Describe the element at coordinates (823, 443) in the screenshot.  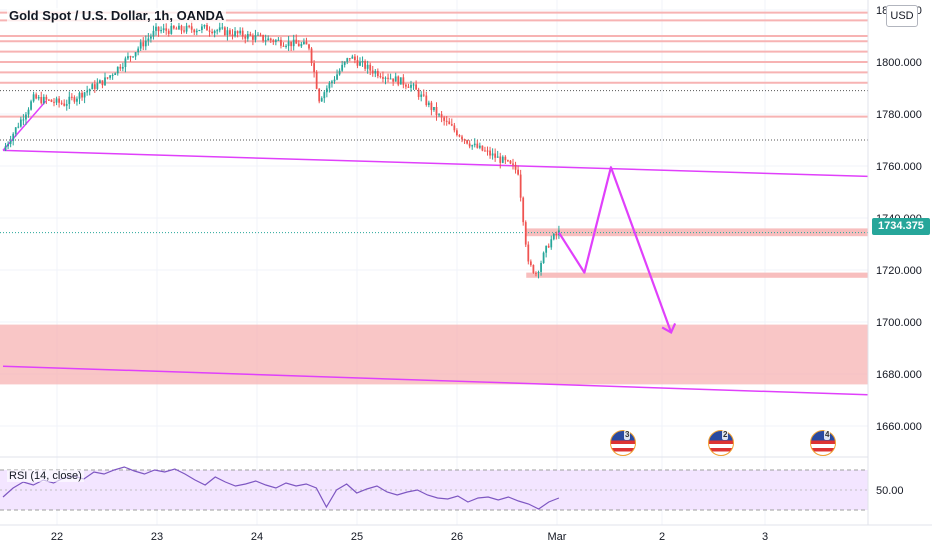
I see `economic-event-marker: 4` at that location.